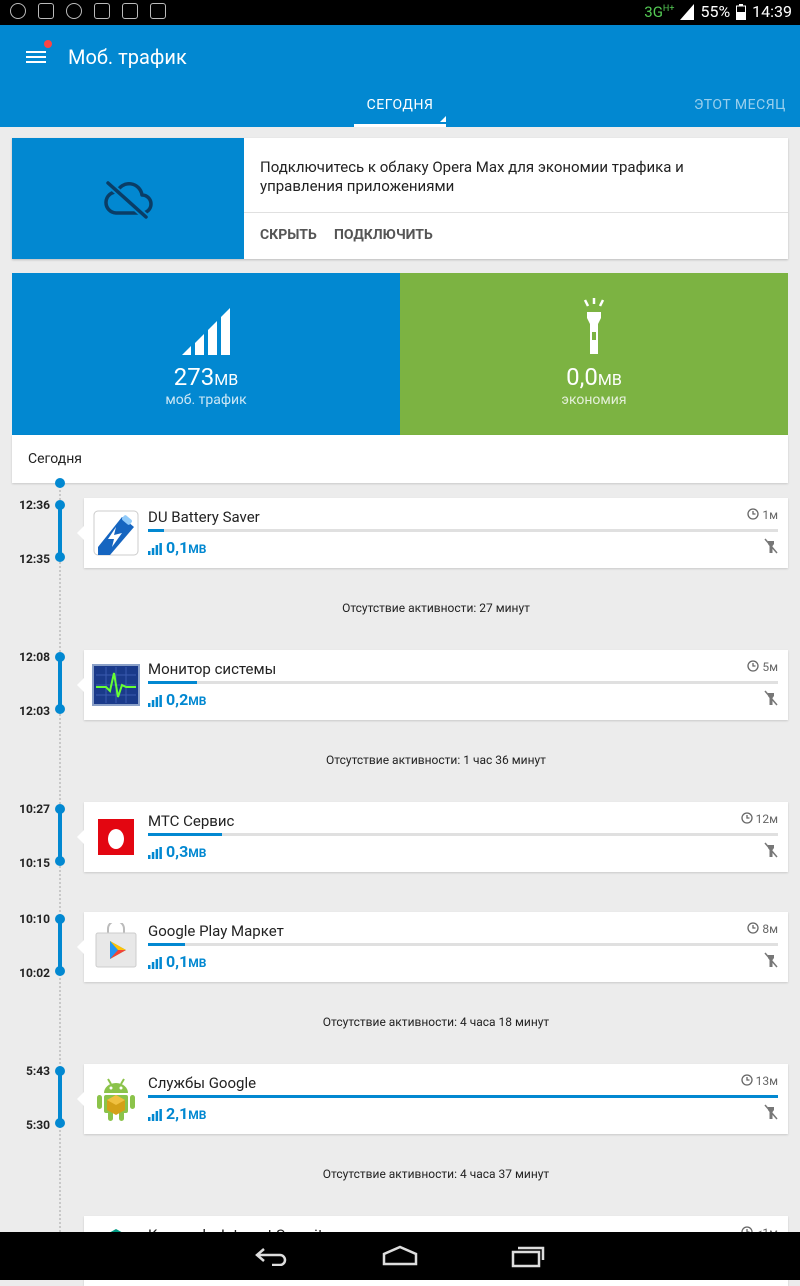 This screenshot has width=800, height=1286. Describe the element at coordinates (158, 11) in the screenshot. I see `wifi-icon` at that location.